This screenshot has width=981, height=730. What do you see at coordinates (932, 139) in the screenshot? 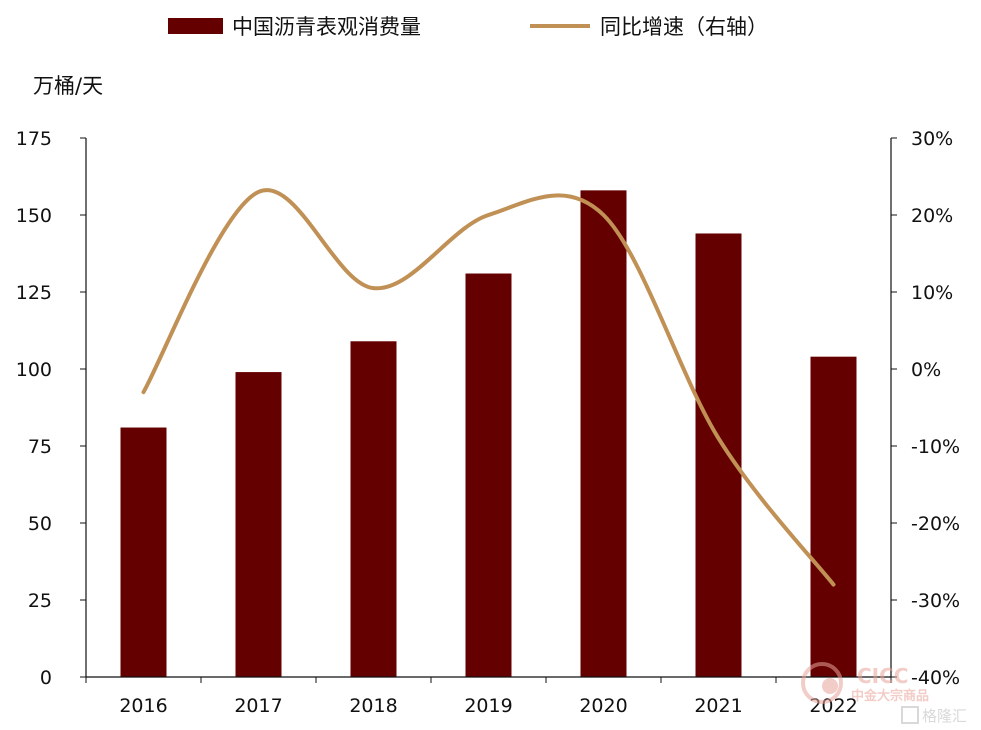
I see `y-tick-label-right: 30%` at bounding box center [932, 139].